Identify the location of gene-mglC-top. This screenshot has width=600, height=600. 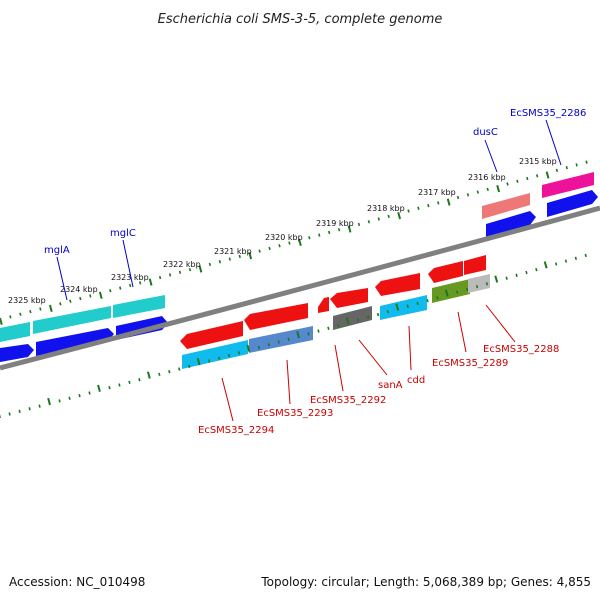
(139, 306).